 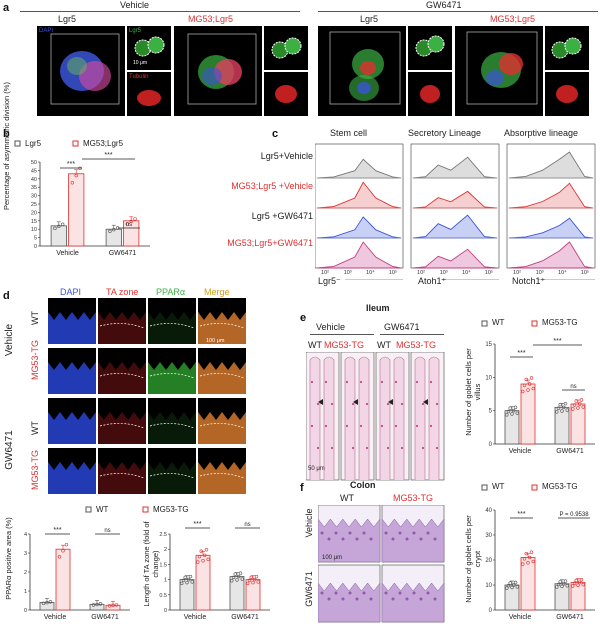 What do you see at coordinates (35, 469) in the screenshot?
I see `panel-d-row-tg-2: MG53-TG` at bounding box center [35, 469].